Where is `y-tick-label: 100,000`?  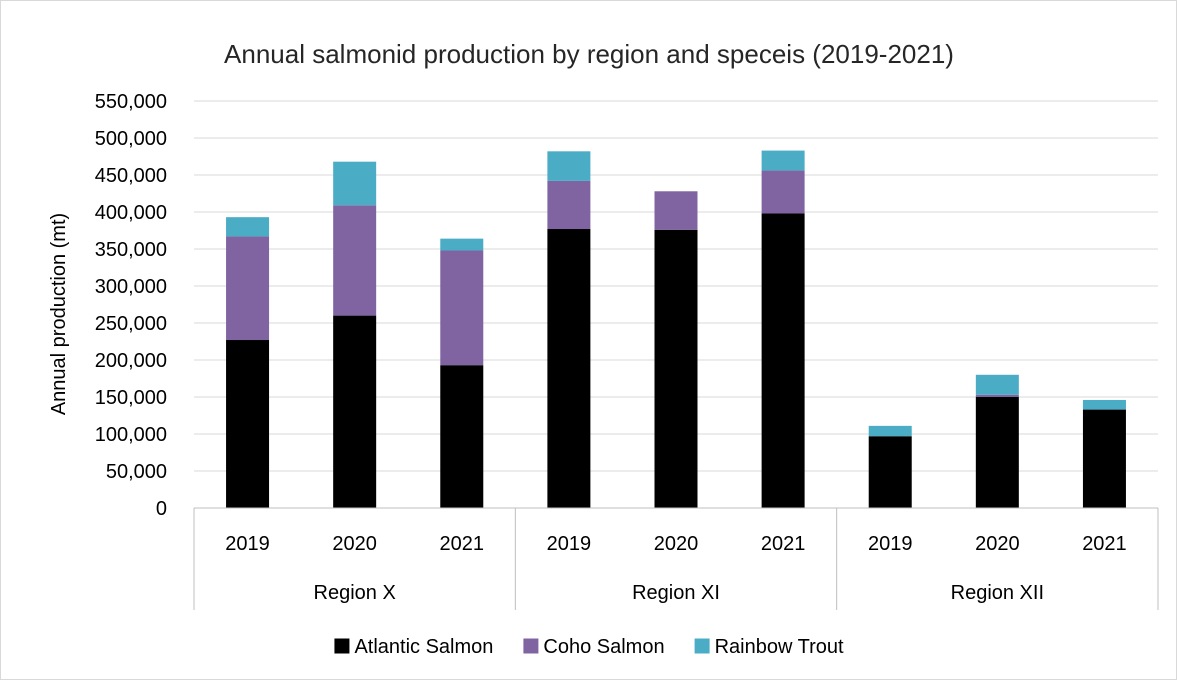
y-tick-label: 100,000 is located at coordinates (131, 435).